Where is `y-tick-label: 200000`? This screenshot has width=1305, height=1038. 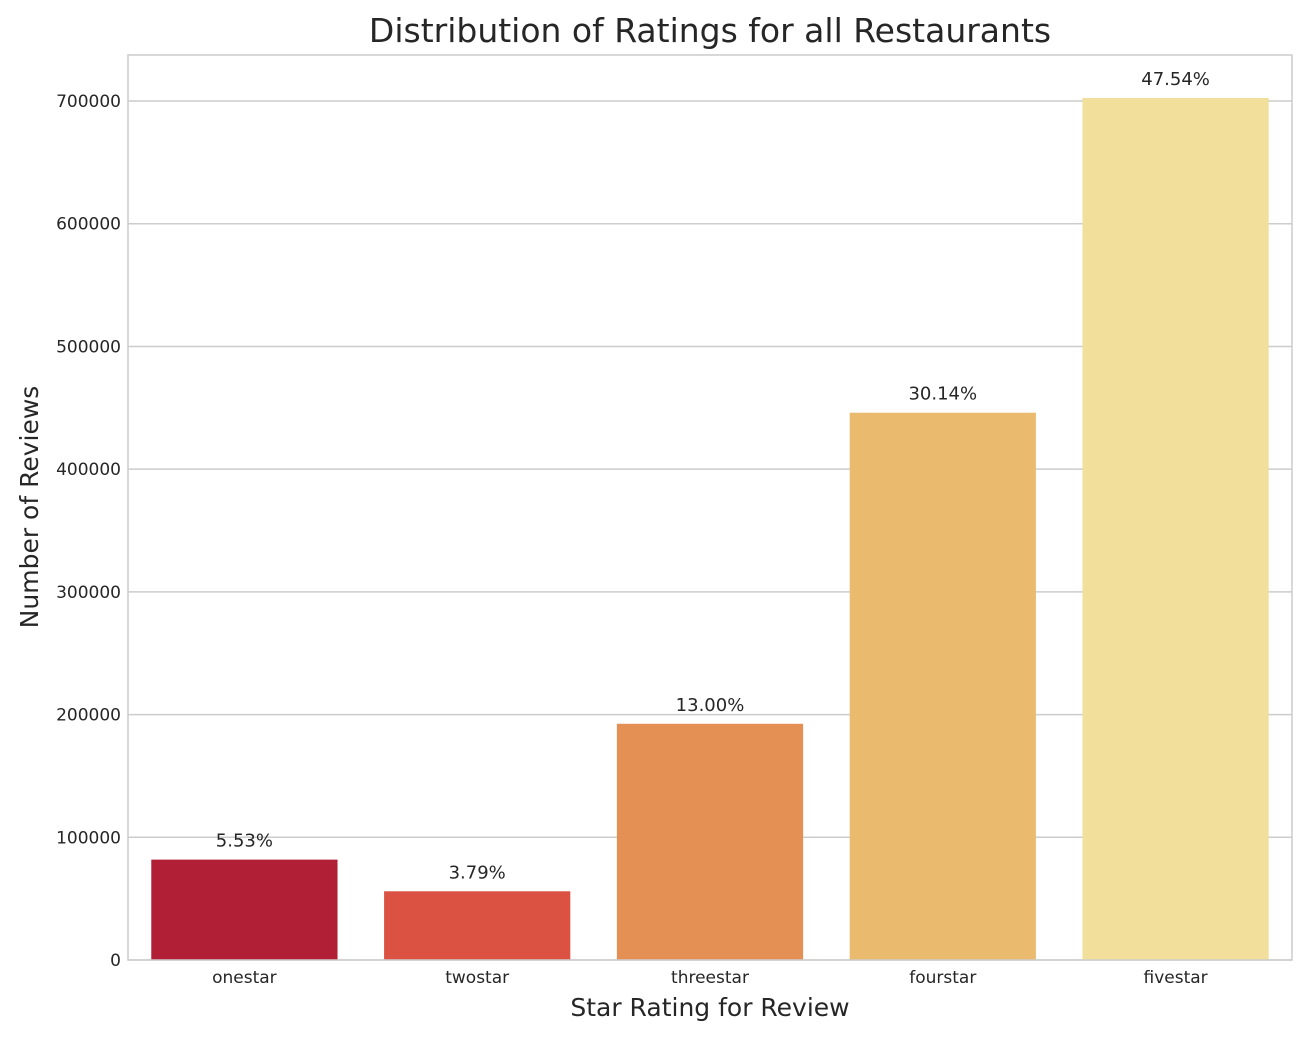 y-tick-label: 200000 is located at coordinates (88, 716).